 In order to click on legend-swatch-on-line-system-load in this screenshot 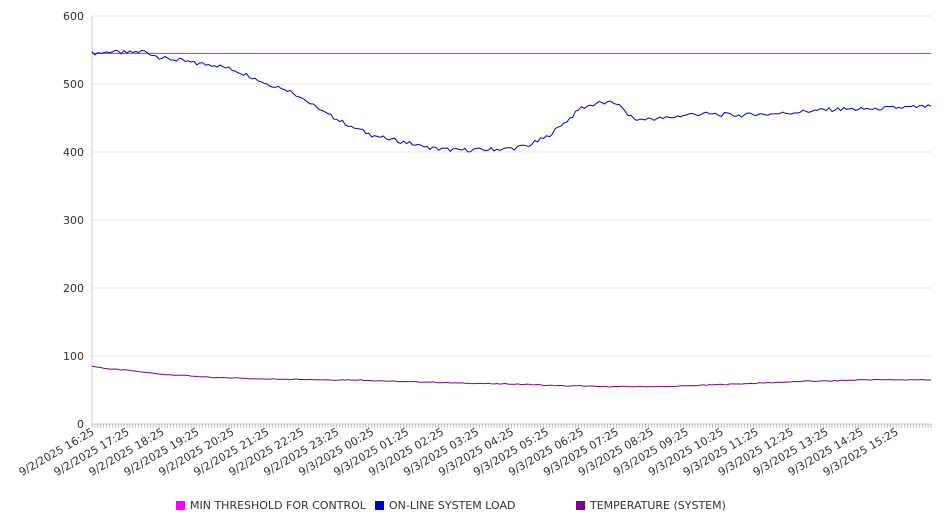, I will do `click(379, 505)`.